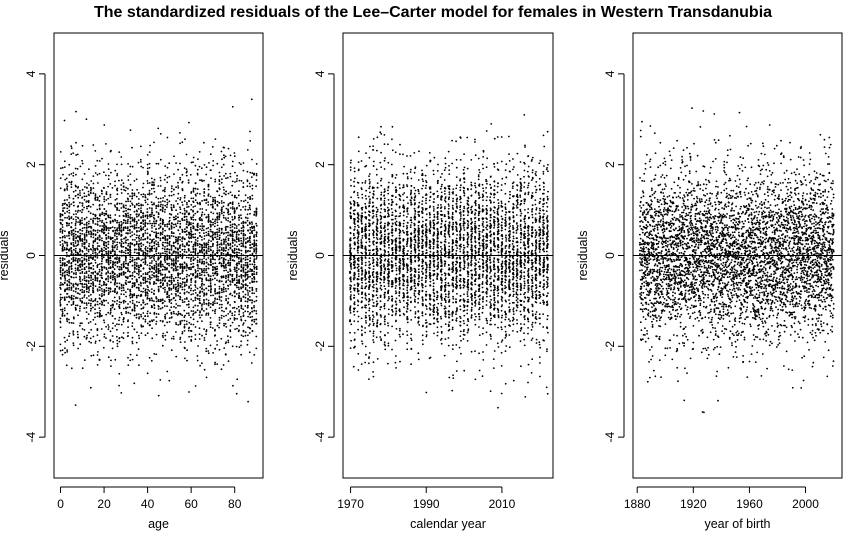 This screenshot has width=867, height=546. I want to click on y-tick-label: -2, so click(31, 346).